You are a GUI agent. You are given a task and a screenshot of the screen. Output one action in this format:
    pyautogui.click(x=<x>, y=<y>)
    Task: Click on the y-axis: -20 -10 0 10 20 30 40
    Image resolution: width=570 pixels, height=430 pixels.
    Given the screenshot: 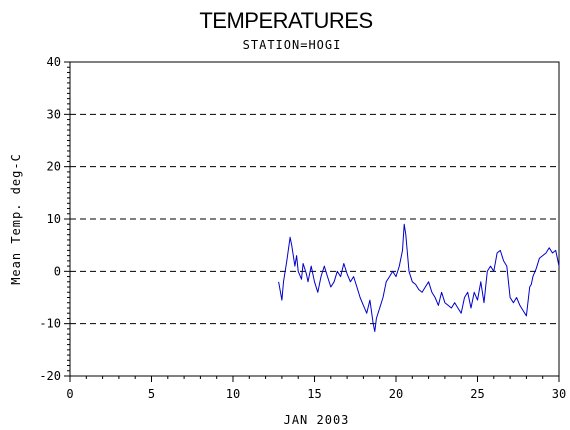 What is the action you would take?
    pyautogui.click(x=54, y=219)
    